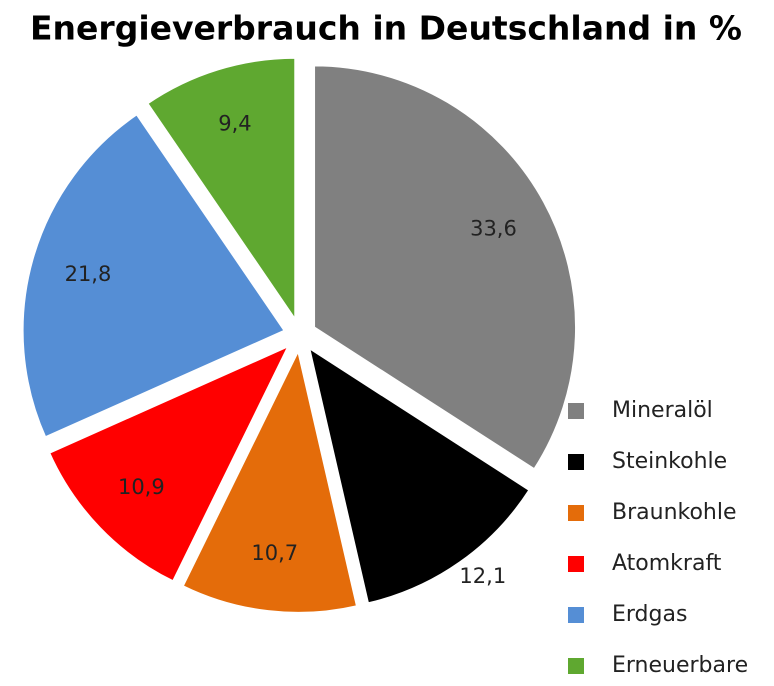 The height and width of the screenshot is (686, 774). What do you see at coordinates (88, 274) in the screenshot?
I see `data-label: 21,8` at bounding box center [88, 274].